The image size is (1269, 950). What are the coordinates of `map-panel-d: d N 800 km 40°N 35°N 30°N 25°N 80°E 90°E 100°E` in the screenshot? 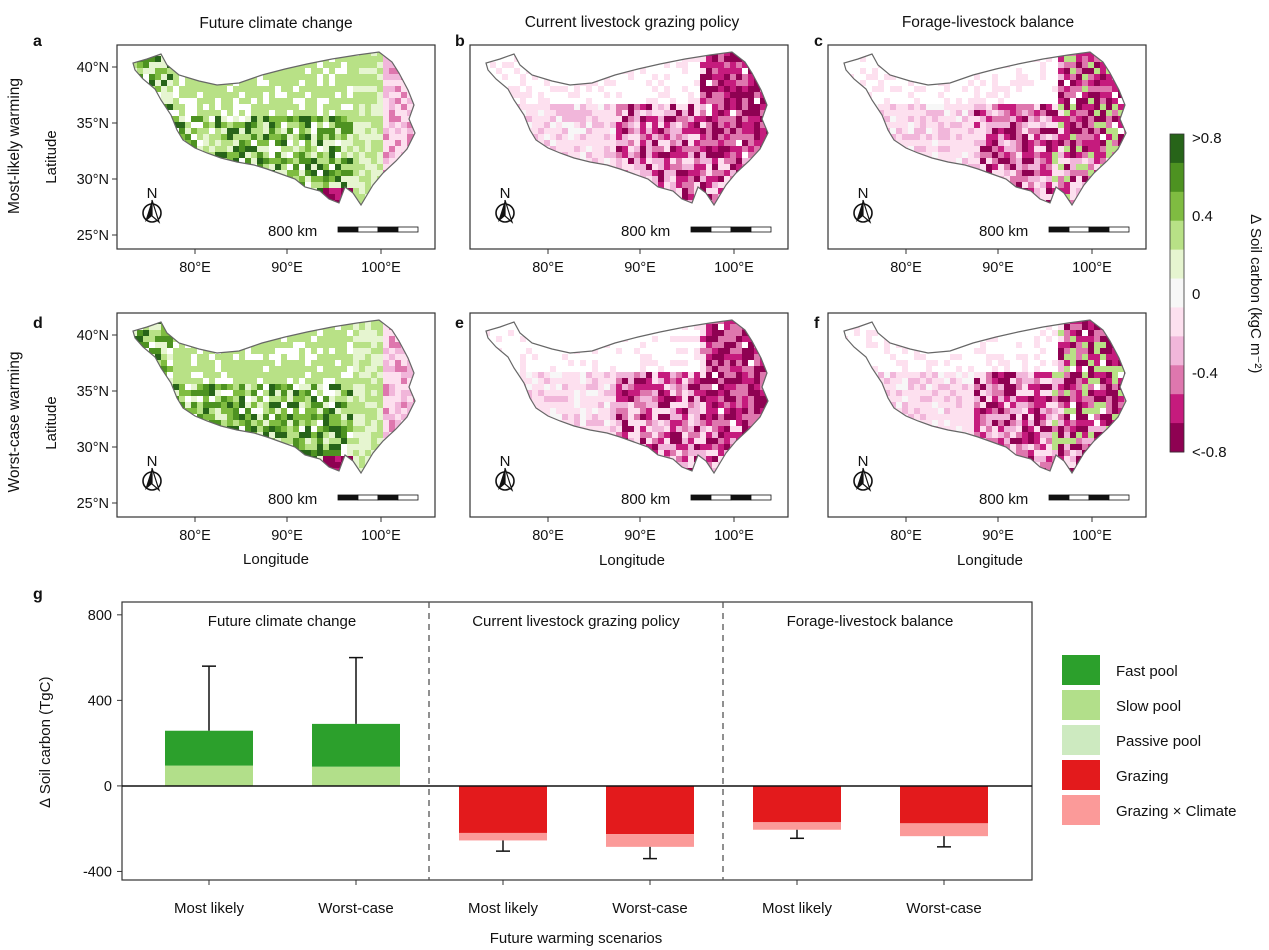 It's located at (234, 428).